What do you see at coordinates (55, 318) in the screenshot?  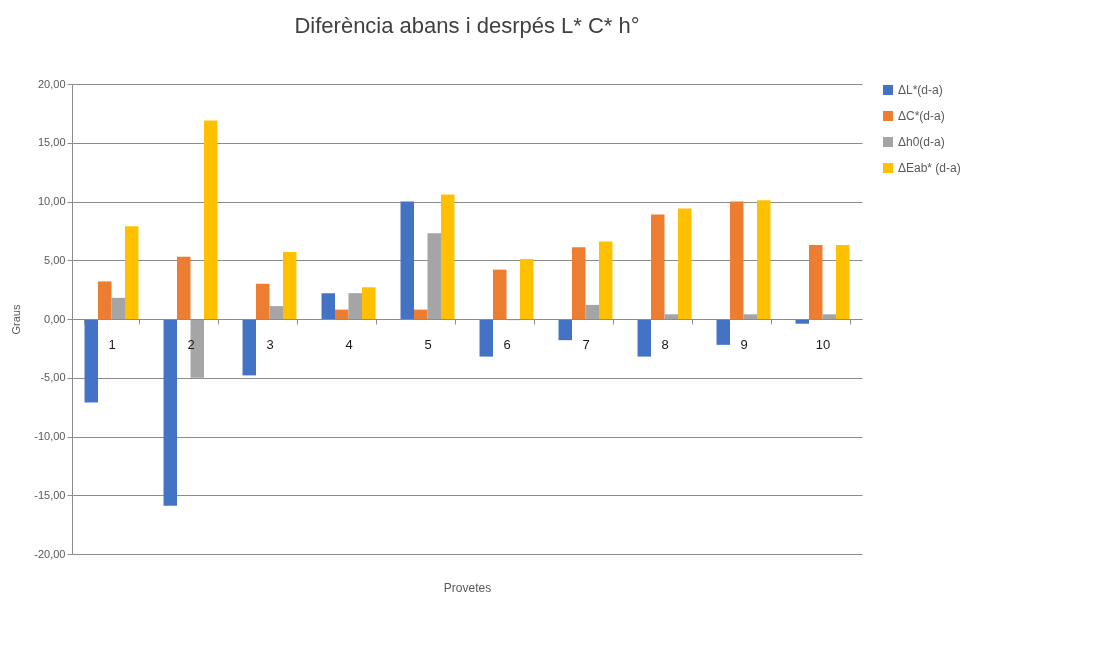 I see `y-tick-label: 0,00` at bounding box center [55, 318].